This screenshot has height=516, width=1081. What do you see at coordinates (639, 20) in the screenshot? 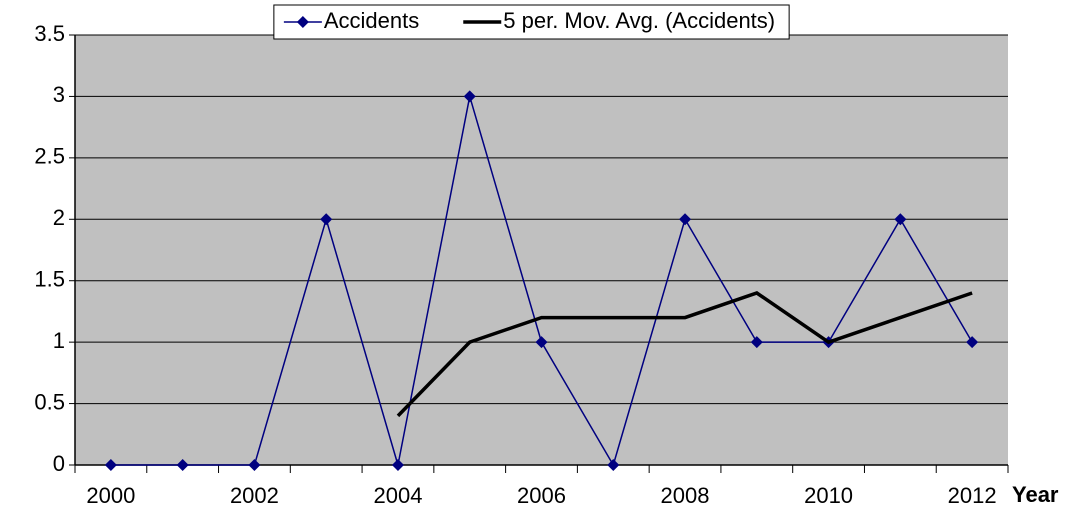
I see `legend-label: 5 per. Mov. Avg. (Accidents)` at bounding box center [639, 20].